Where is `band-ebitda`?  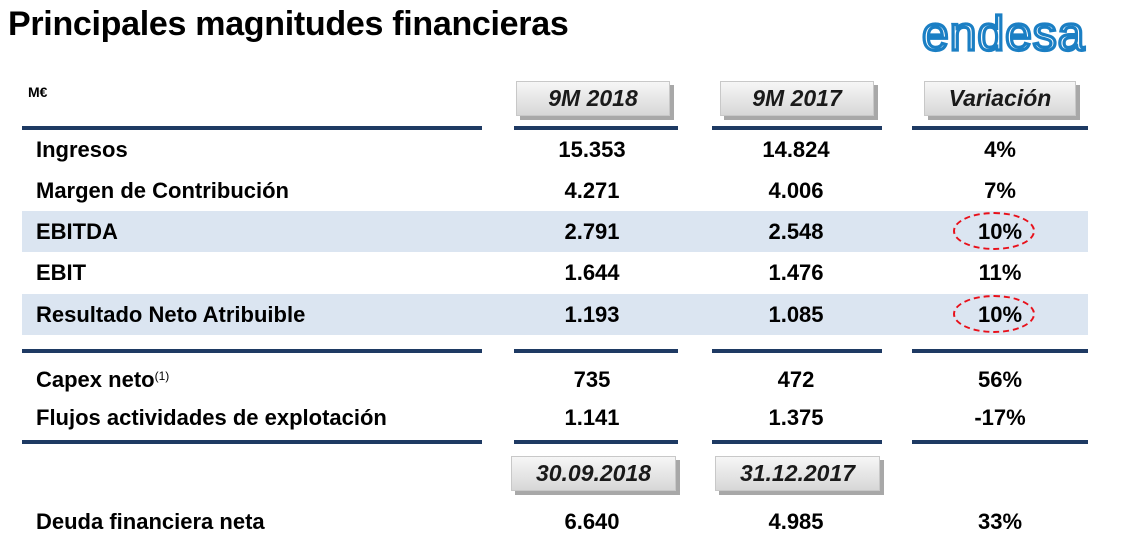 band-ebitda is located at coordinates (555, 231).